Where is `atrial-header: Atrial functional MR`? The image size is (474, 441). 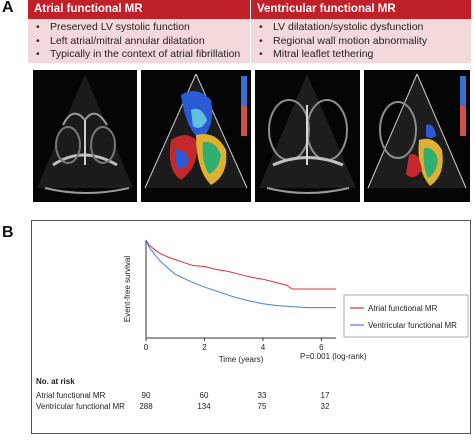
atrial-header: Atrial functional MR is located at coordinates (139, 9).